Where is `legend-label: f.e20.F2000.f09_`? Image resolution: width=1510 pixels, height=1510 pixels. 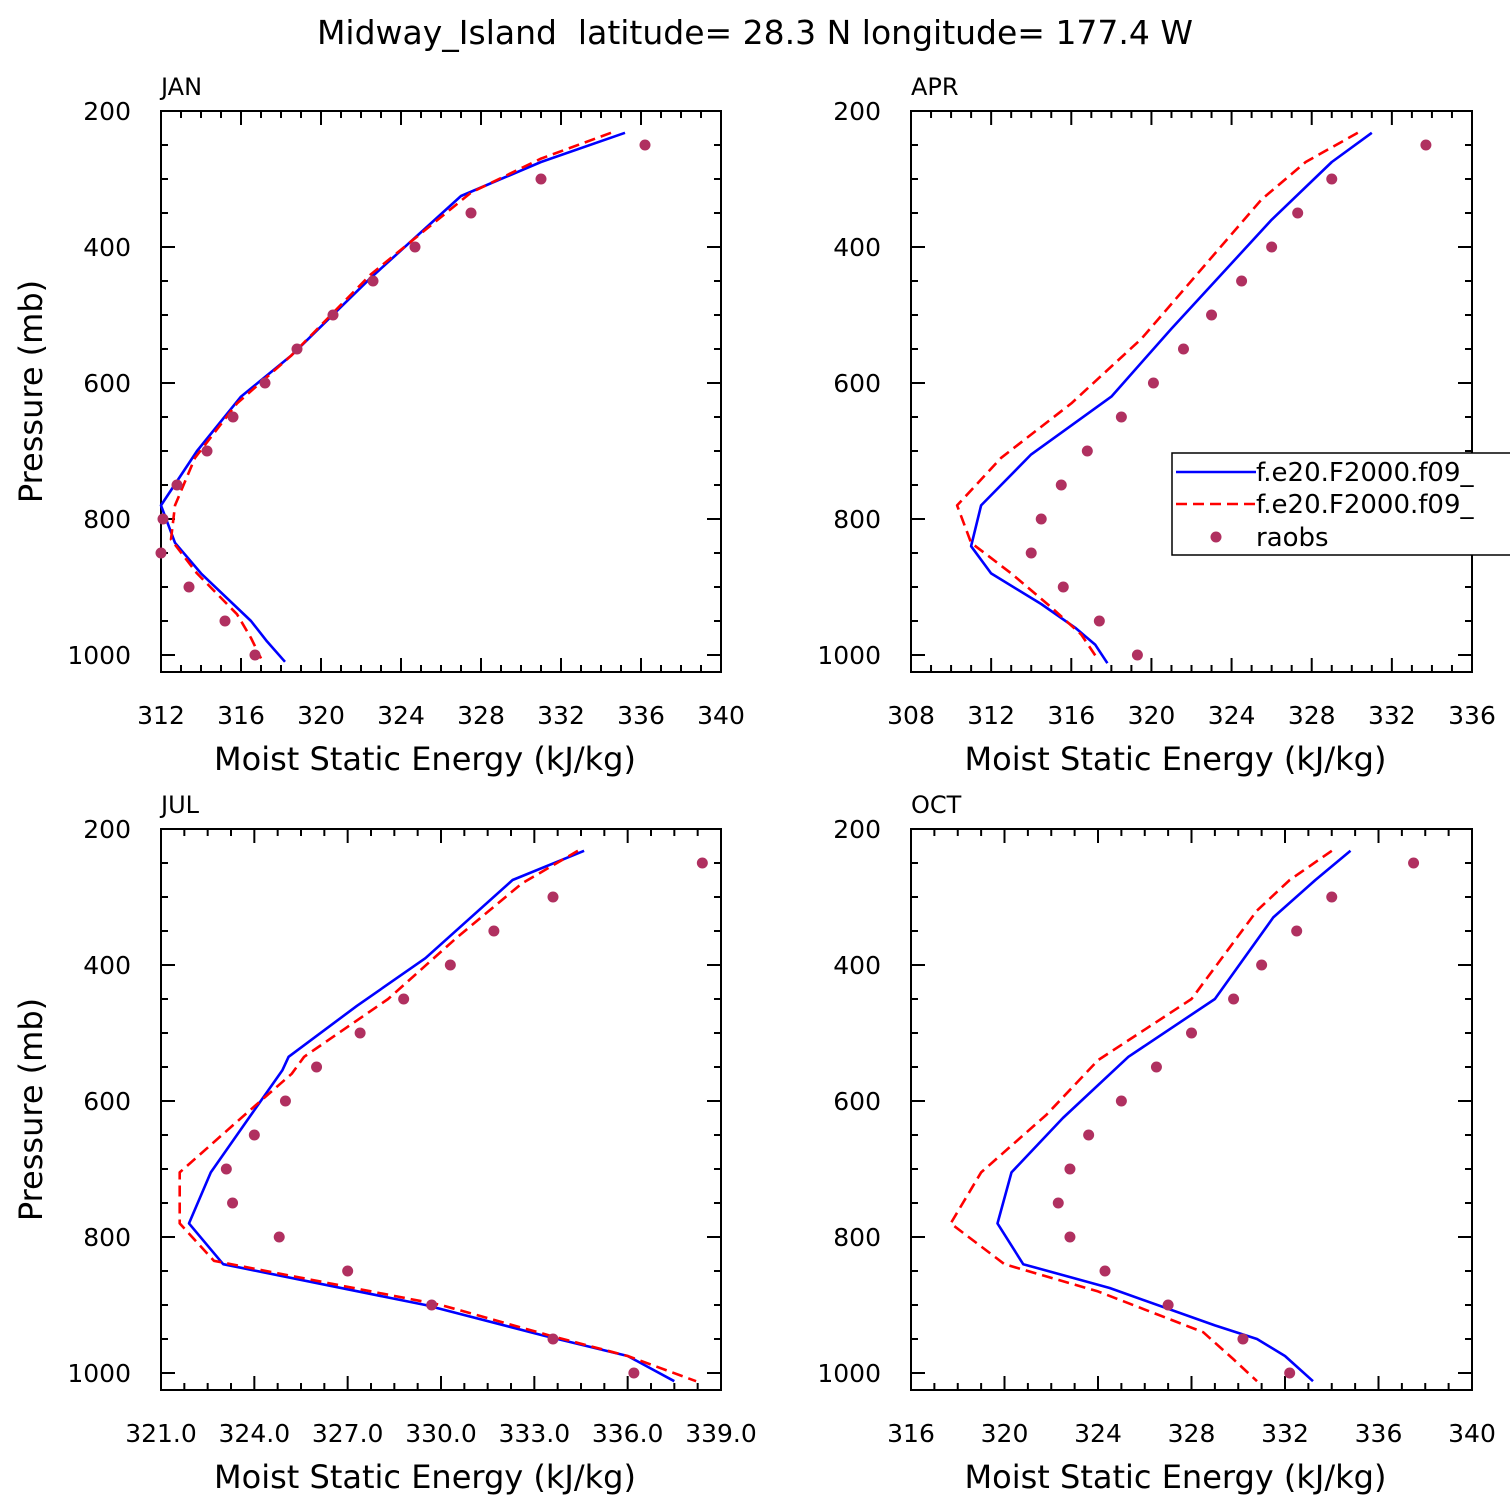
legend-label: f.e20.F2000.f09_ is located at coordinates (1365, 505).